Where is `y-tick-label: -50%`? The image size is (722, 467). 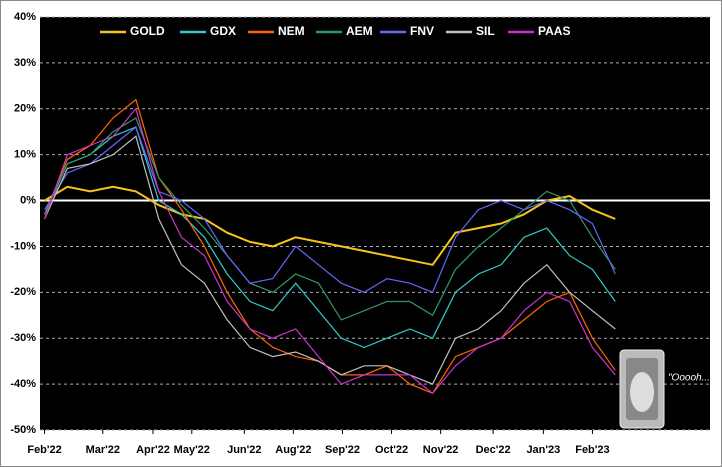
y-tick-label: -50% is located at coordinates (23, 430).